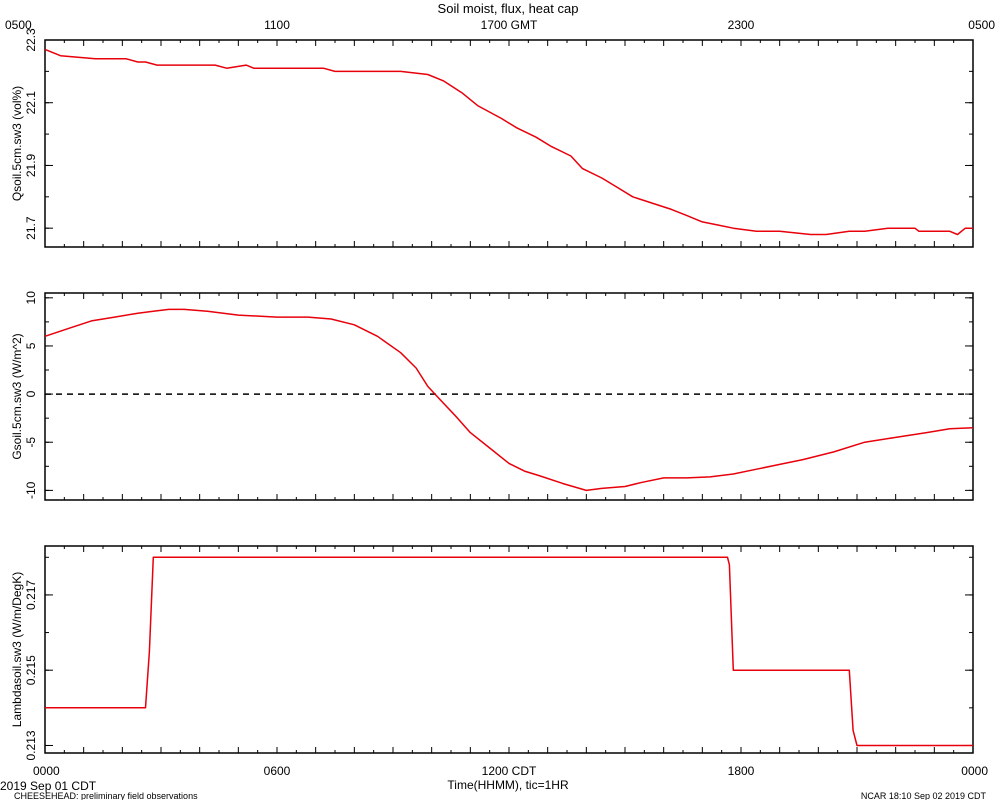  What do you see at coordinates (924, 795) in the screenshot?
I see `footer-stamp: NCAR 18:10 Sep 02 2019 CDT` at bounding box center [924, 795].